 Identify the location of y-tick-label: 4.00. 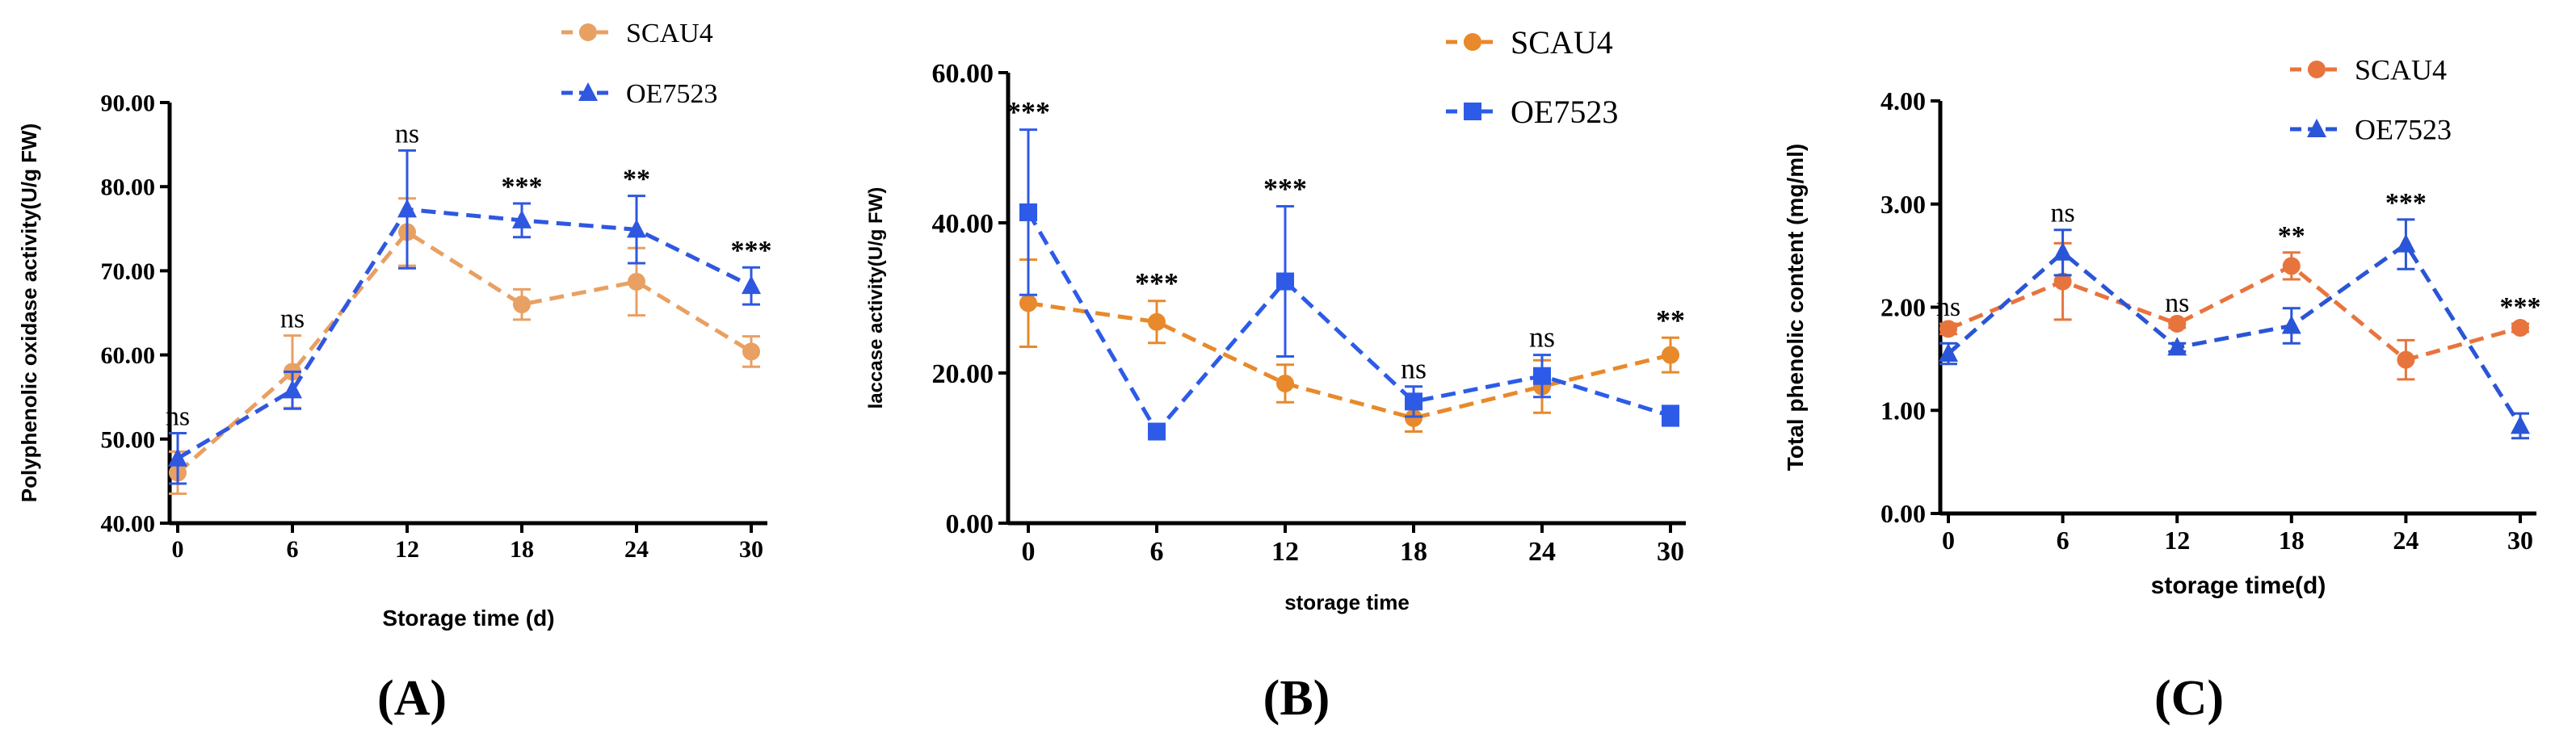
(1903, 100).